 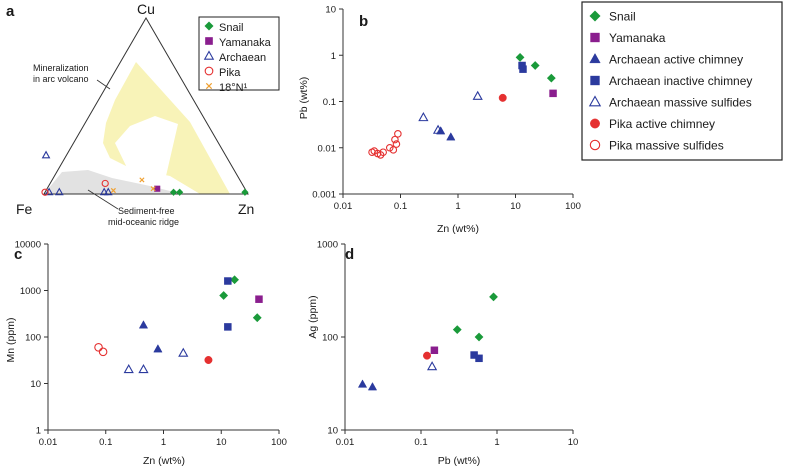 What do you see at coordinates (420, 442) in the screenshot?
I see `x-tick-label-d-1: 0.1` at bounding box center [420, 442].